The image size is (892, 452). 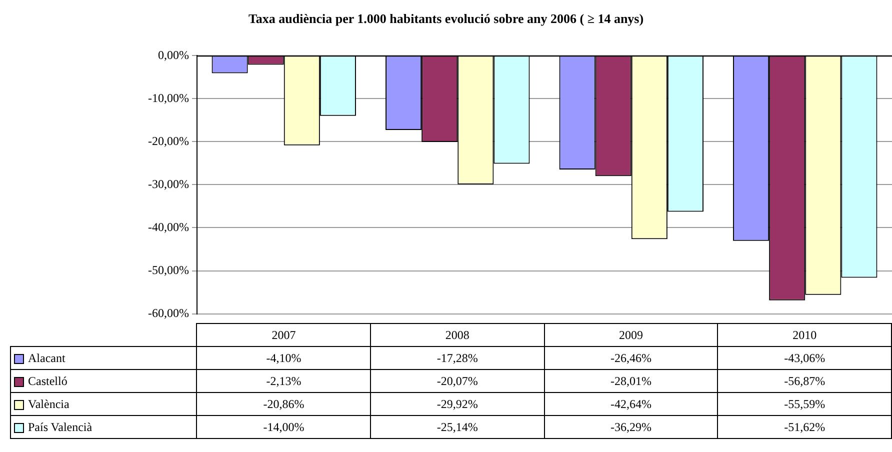 I want to click on legend-label: País Valencià, so click(x=103, y=427).